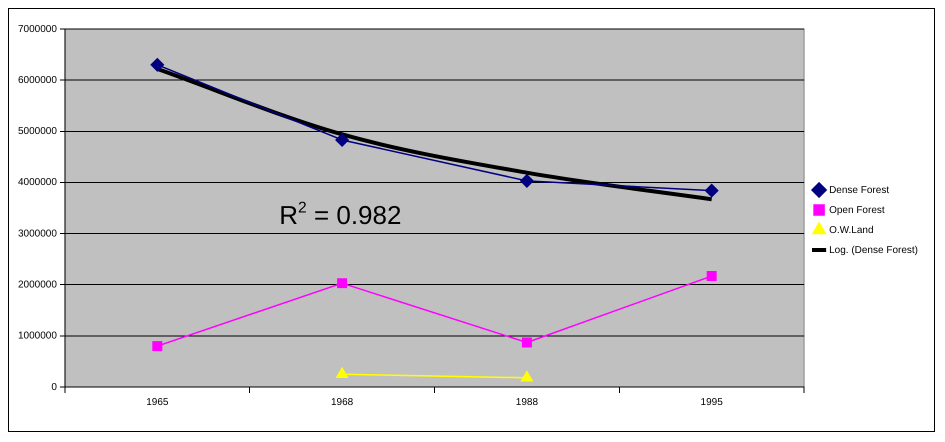  What do you see at coordinates (38, 284) in the screenshot?
I see `y-tick-label: 2000000` at bounding box center [38, 284].